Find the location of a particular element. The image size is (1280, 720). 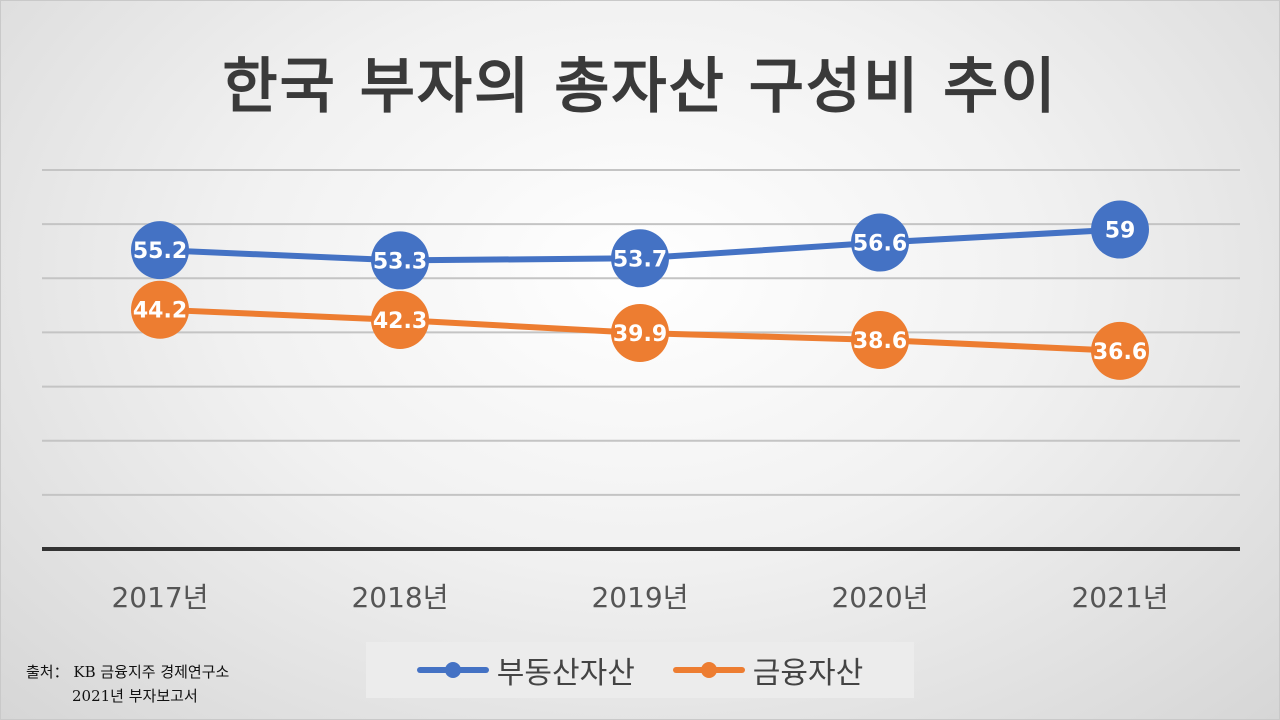

data-label: 56.6 is located at coordinates (880, 244).